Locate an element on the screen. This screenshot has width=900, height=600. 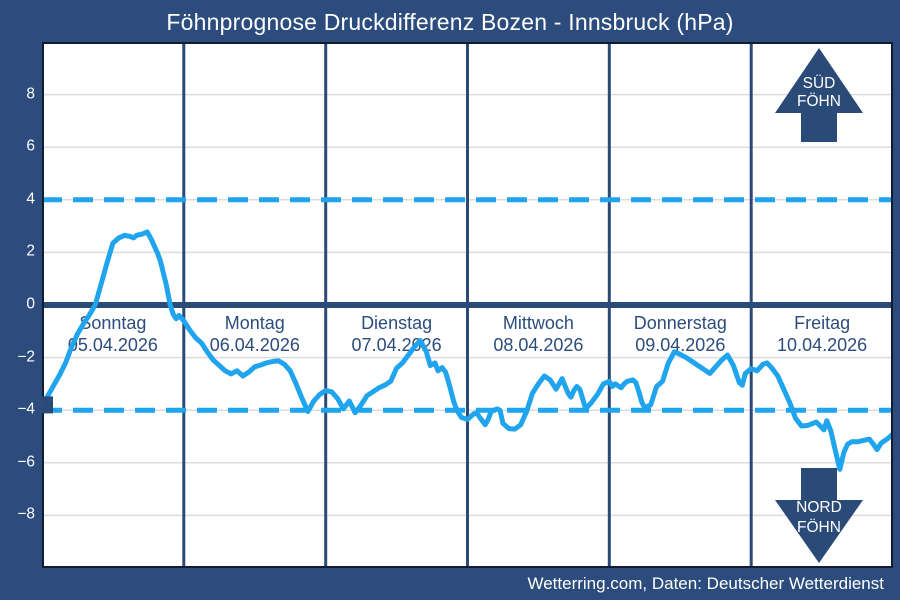
day-label: Dienstag is located at coordinates (396, 323).